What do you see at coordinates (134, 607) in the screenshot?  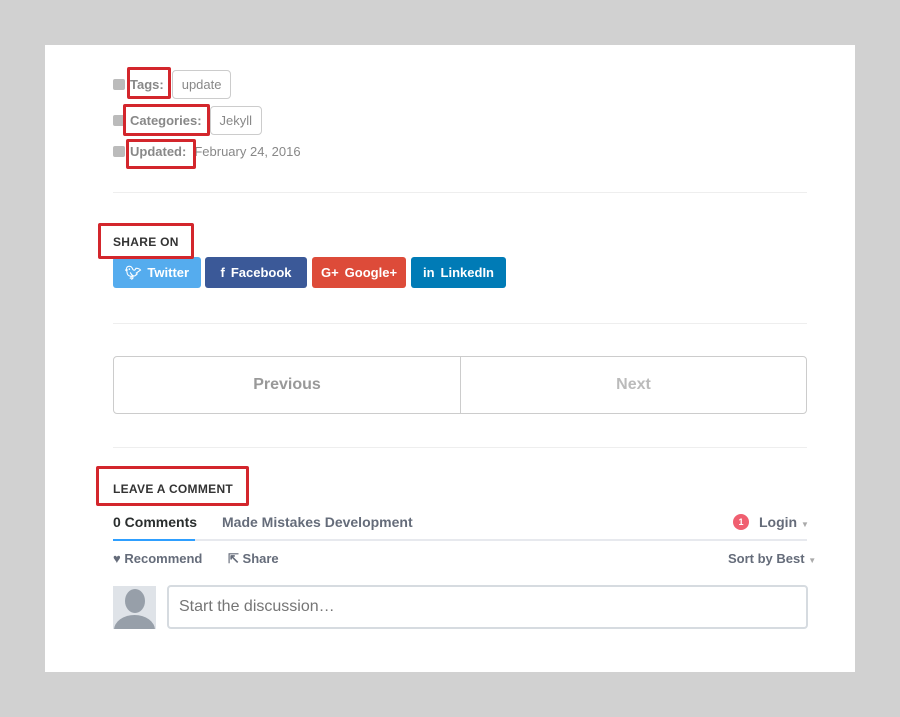 I see `avatar` at bounding box center [134, 607].